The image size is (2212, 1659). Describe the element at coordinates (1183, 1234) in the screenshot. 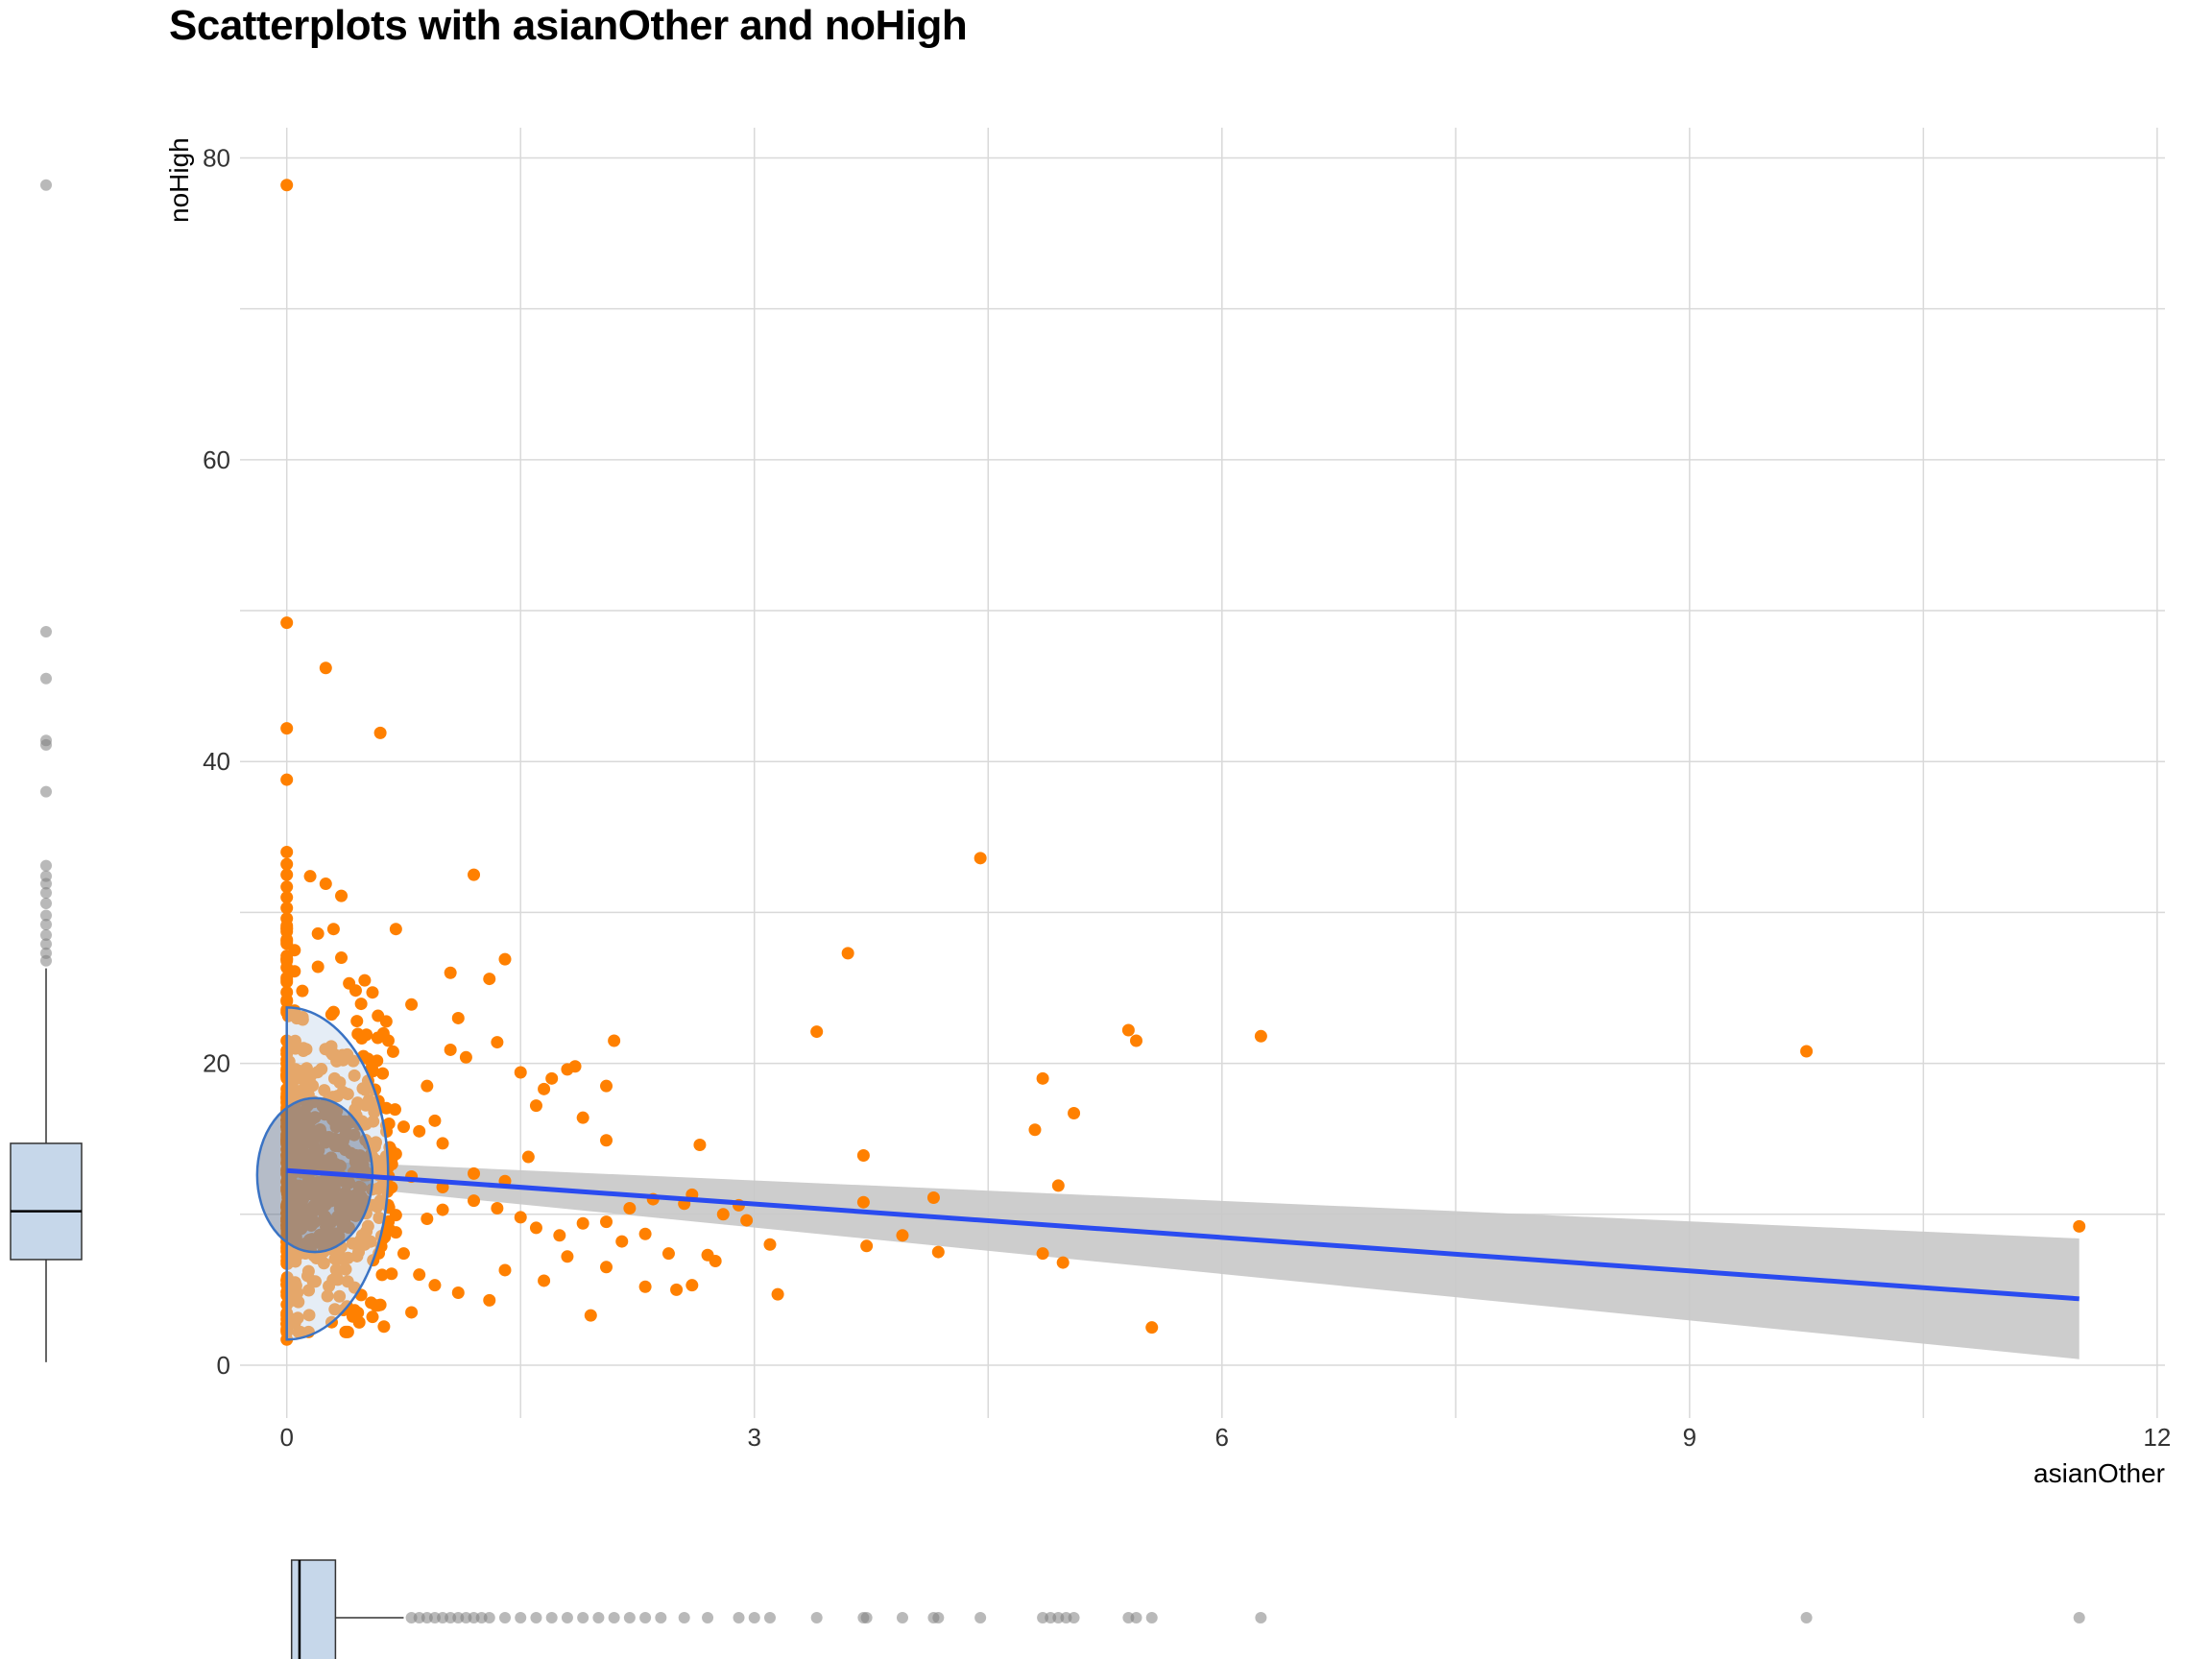

I see `fit-line` at that location.